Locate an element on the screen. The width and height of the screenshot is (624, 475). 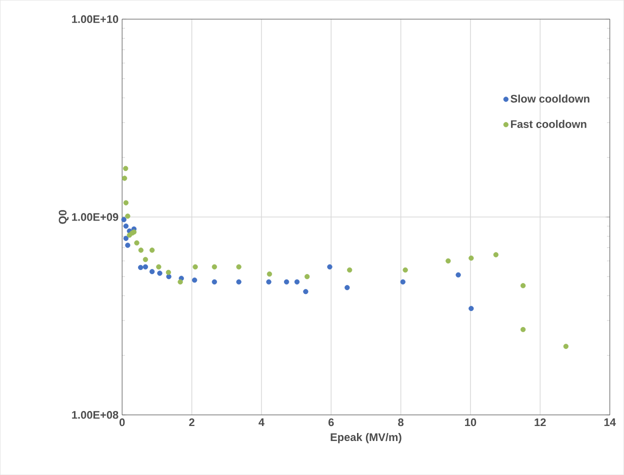
x-axis-title: Epeak (MV/m) is located at coordinates (366, 438).